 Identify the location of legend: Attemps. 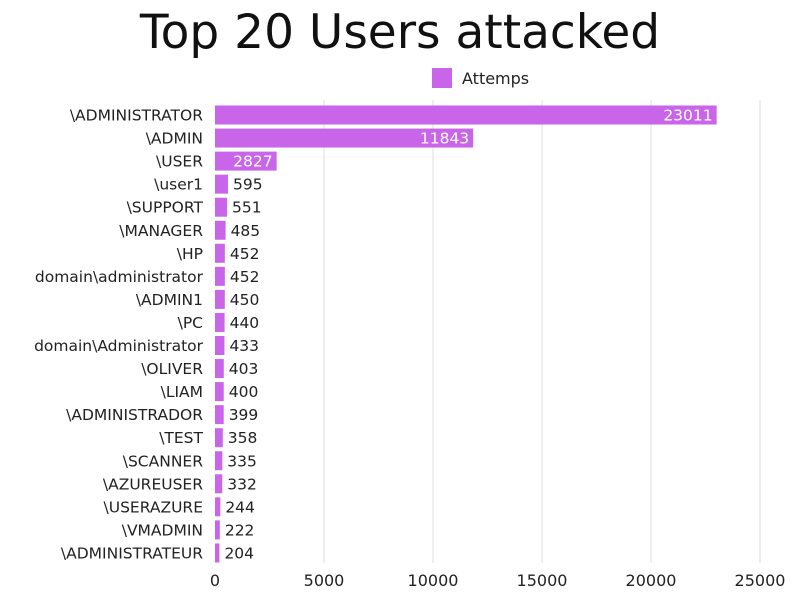
(480, 78).